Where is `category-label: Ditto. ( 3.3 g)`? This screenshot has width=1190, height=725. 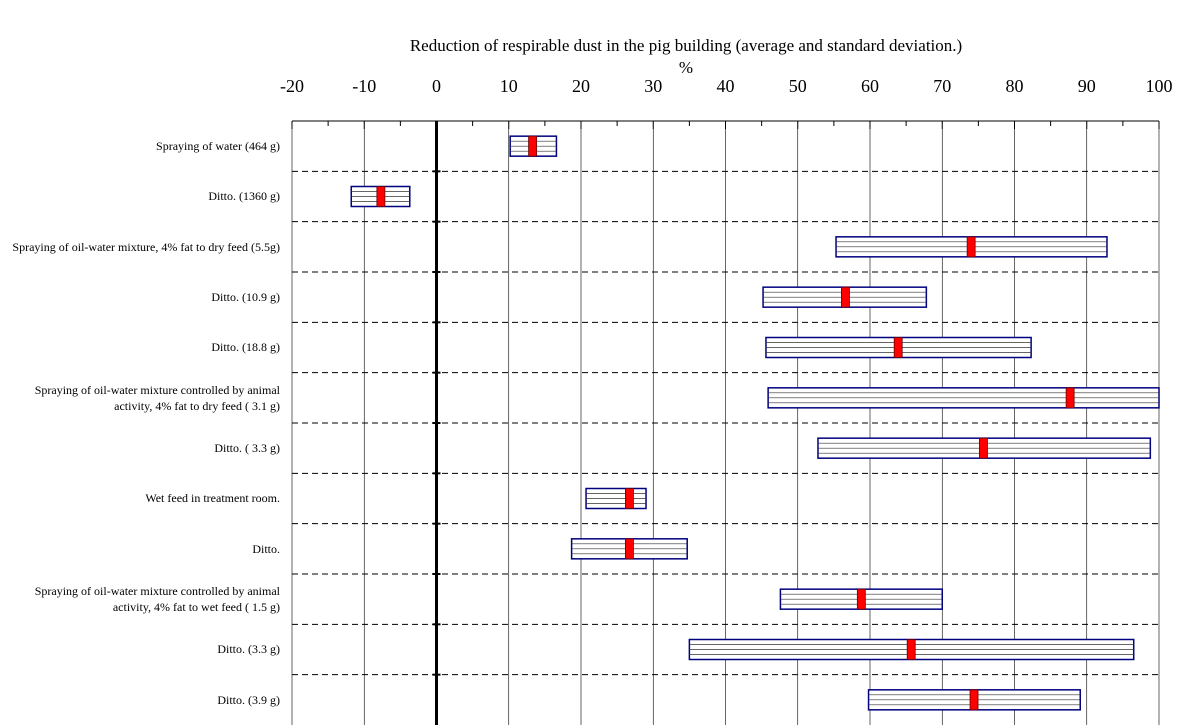
category-label: Ditto. ( 3.3 g) is located at coordinates (247, 448).